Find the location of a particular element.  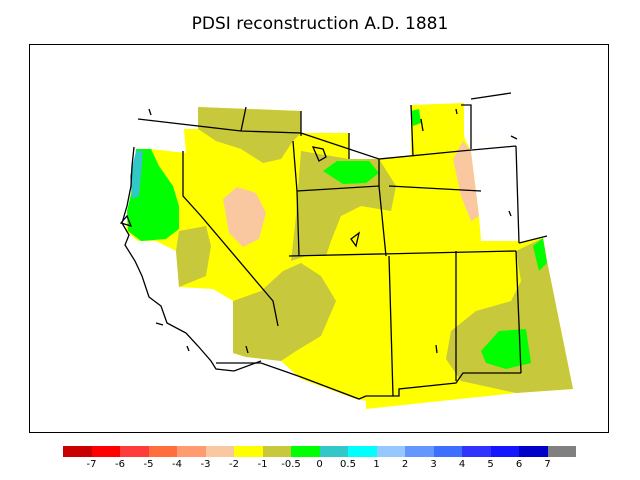

legend-tick-label: 0 is located at coordinates (319, 464).